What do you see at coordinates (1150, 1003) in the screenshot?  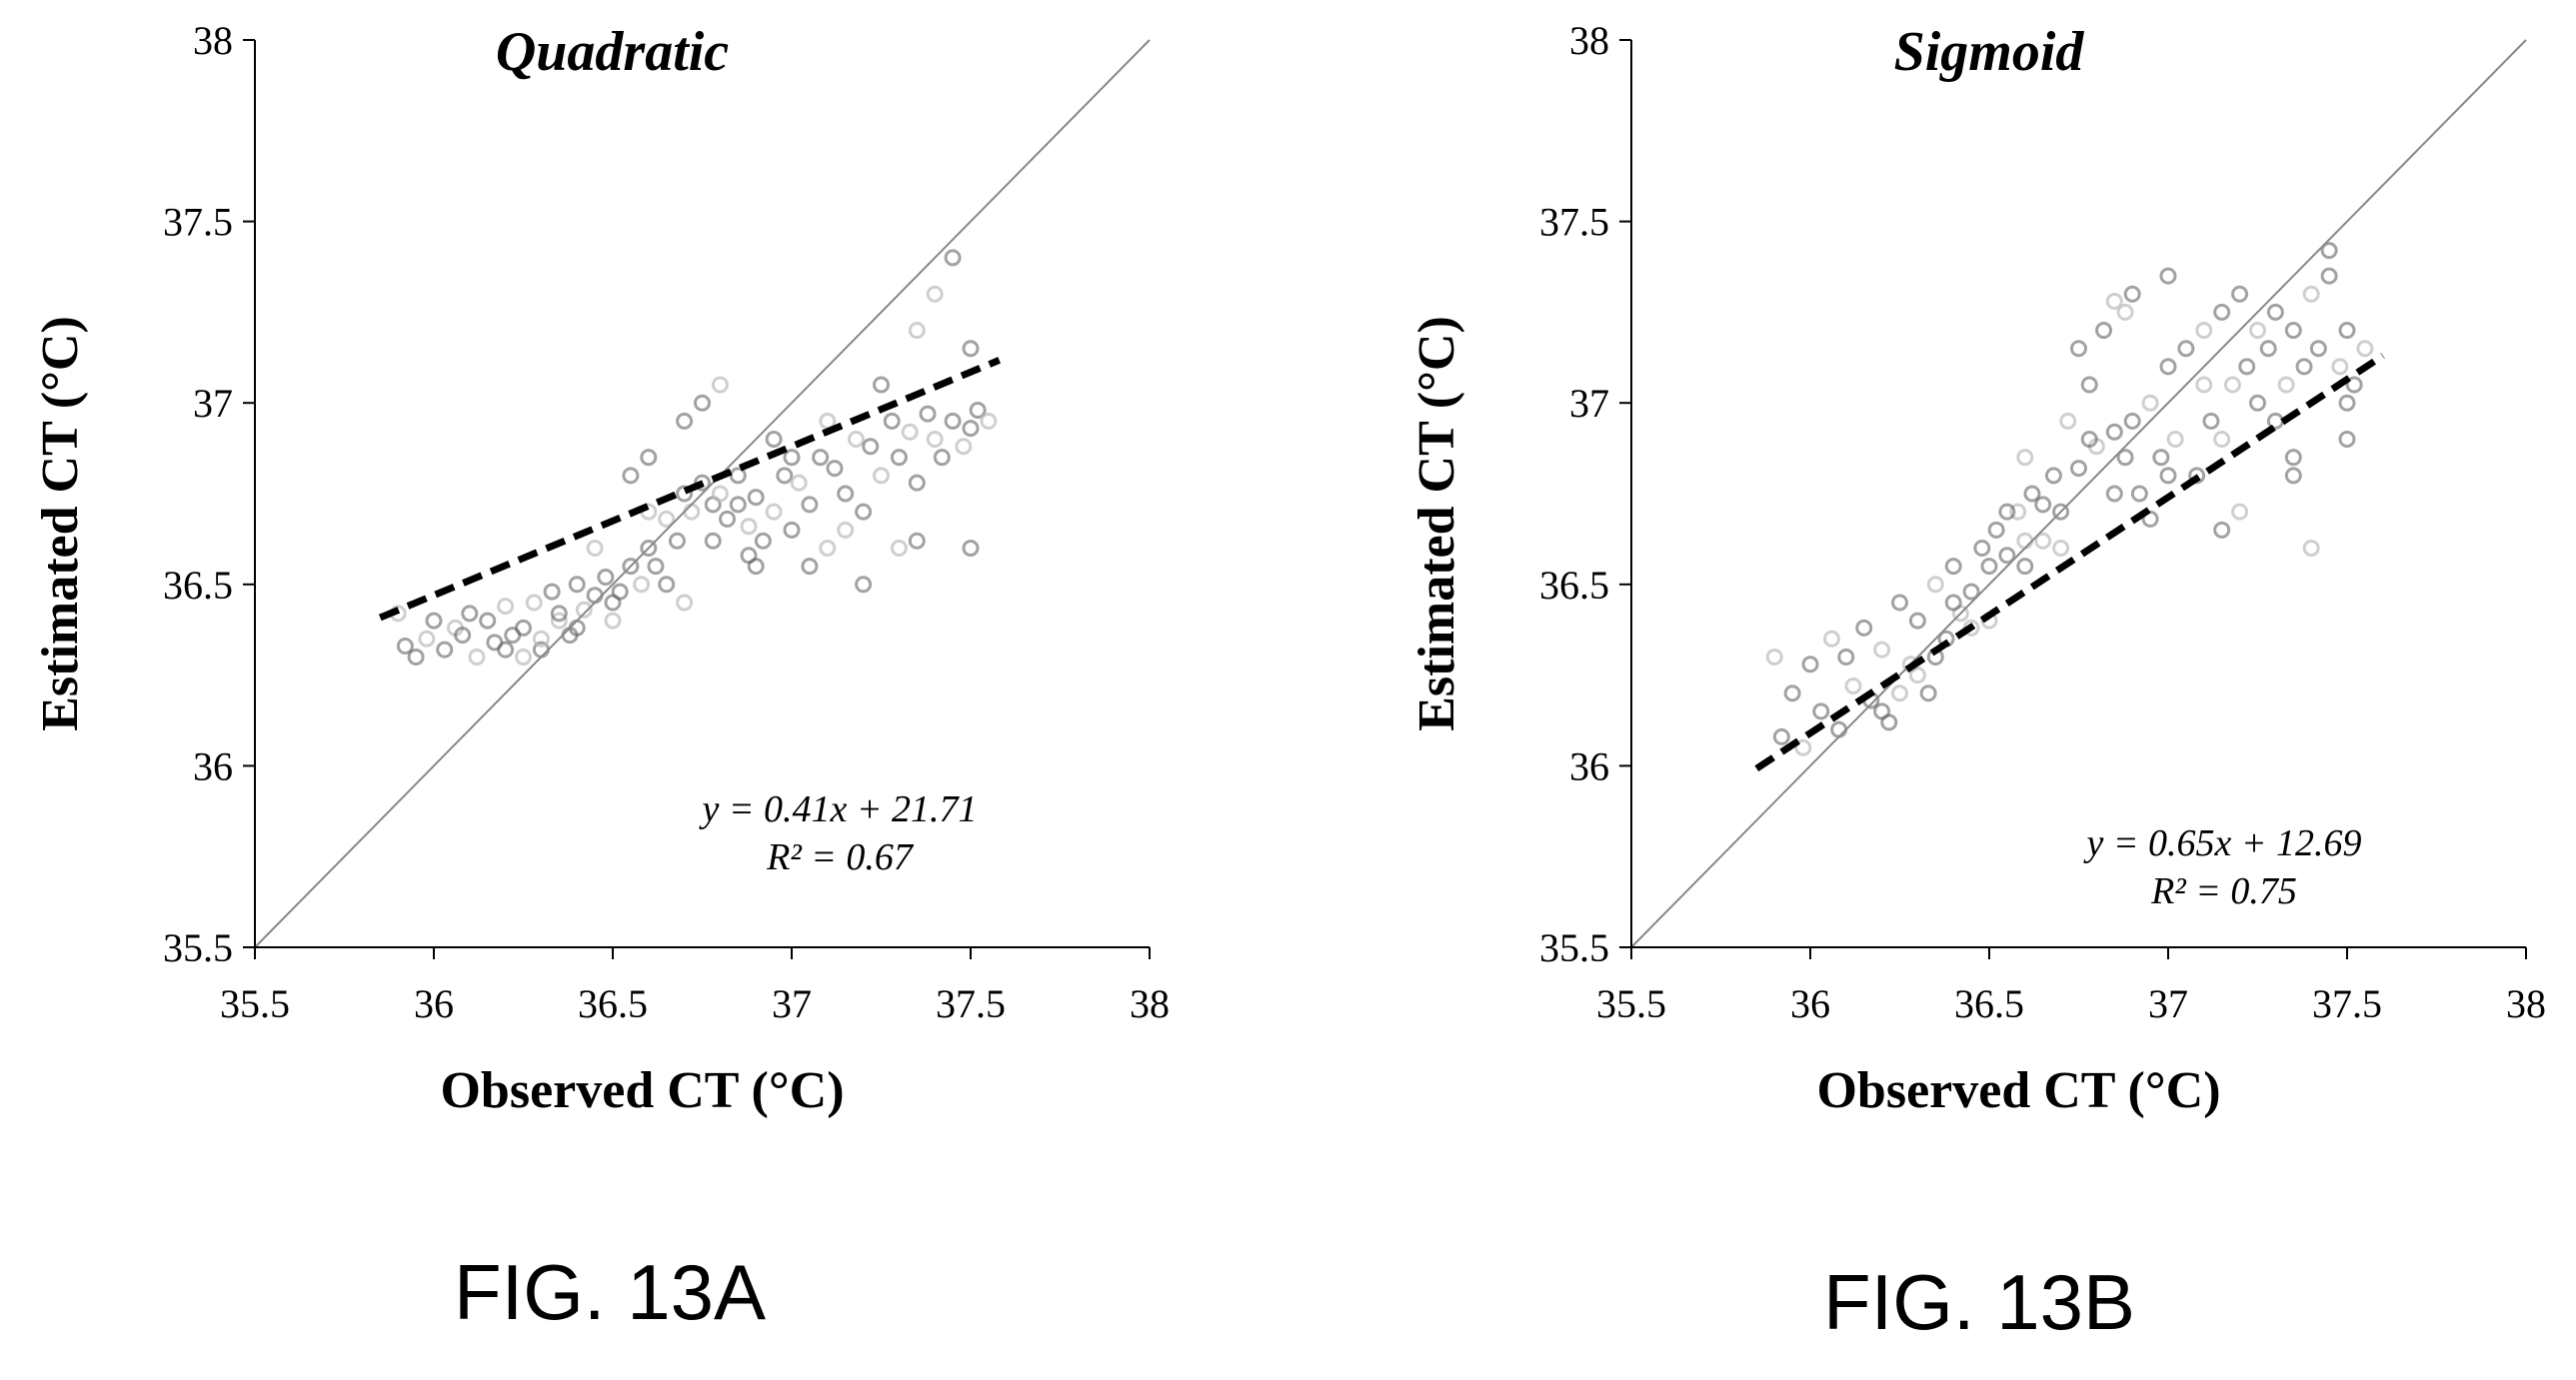 I see `x-tick-label: 38` at bounding box center [1150, 1003].